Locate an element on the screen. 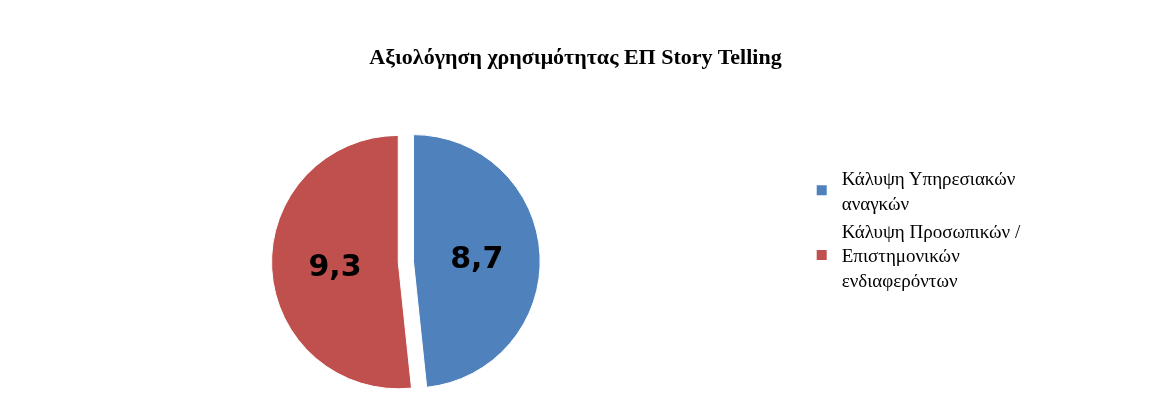 This screenshot has height=406, width=1151. legend-label: Κάλυψη Υπηρεσιακών αναγκών is located at coordinates (928, 191).